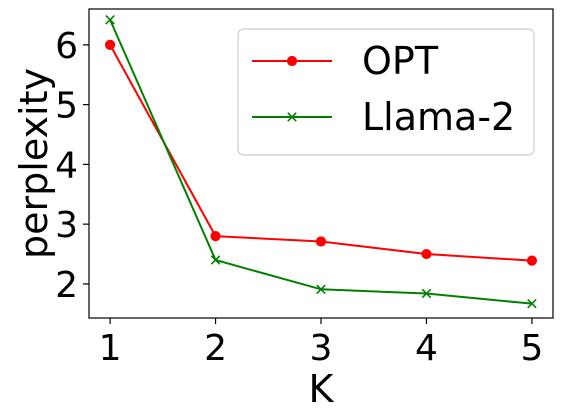 This screenshot has width=563, height=419. What do you see at coordinates (531, 348) in the screenshot?
I see `x-tick-label: 5` at bounding box center [531, 348].